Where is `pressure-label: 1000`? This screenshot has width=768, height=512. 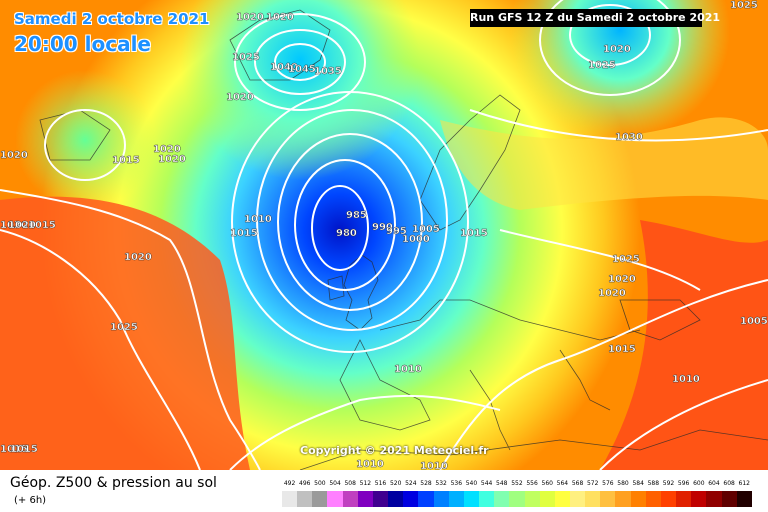 pressure-label: 1000 is located at coordinates (416, 239).